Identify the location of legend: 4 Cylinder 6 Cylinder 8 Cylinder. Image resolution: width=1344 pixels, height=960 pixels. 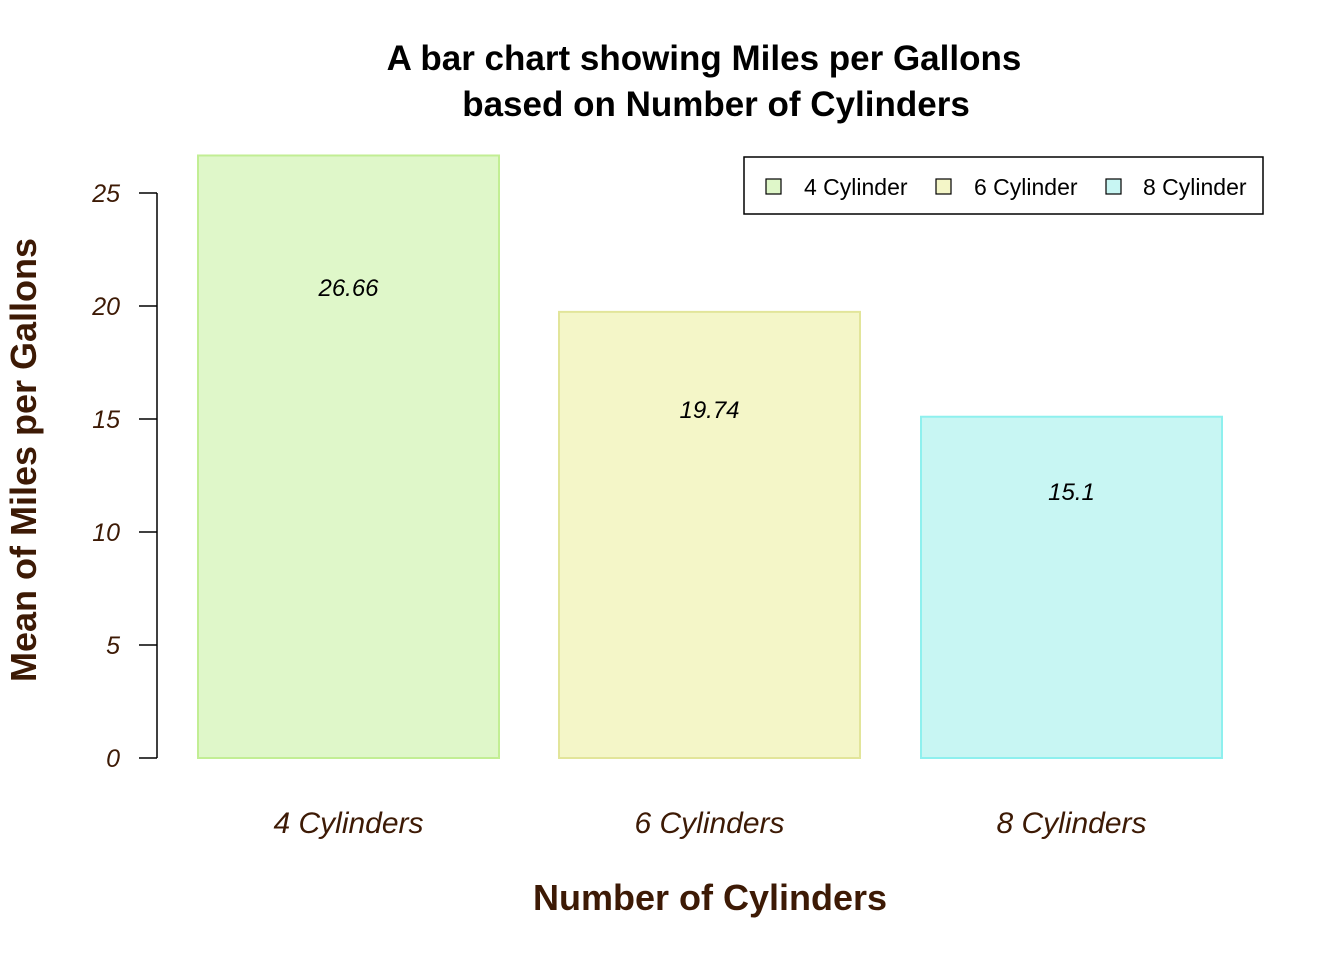
(1003, 185).